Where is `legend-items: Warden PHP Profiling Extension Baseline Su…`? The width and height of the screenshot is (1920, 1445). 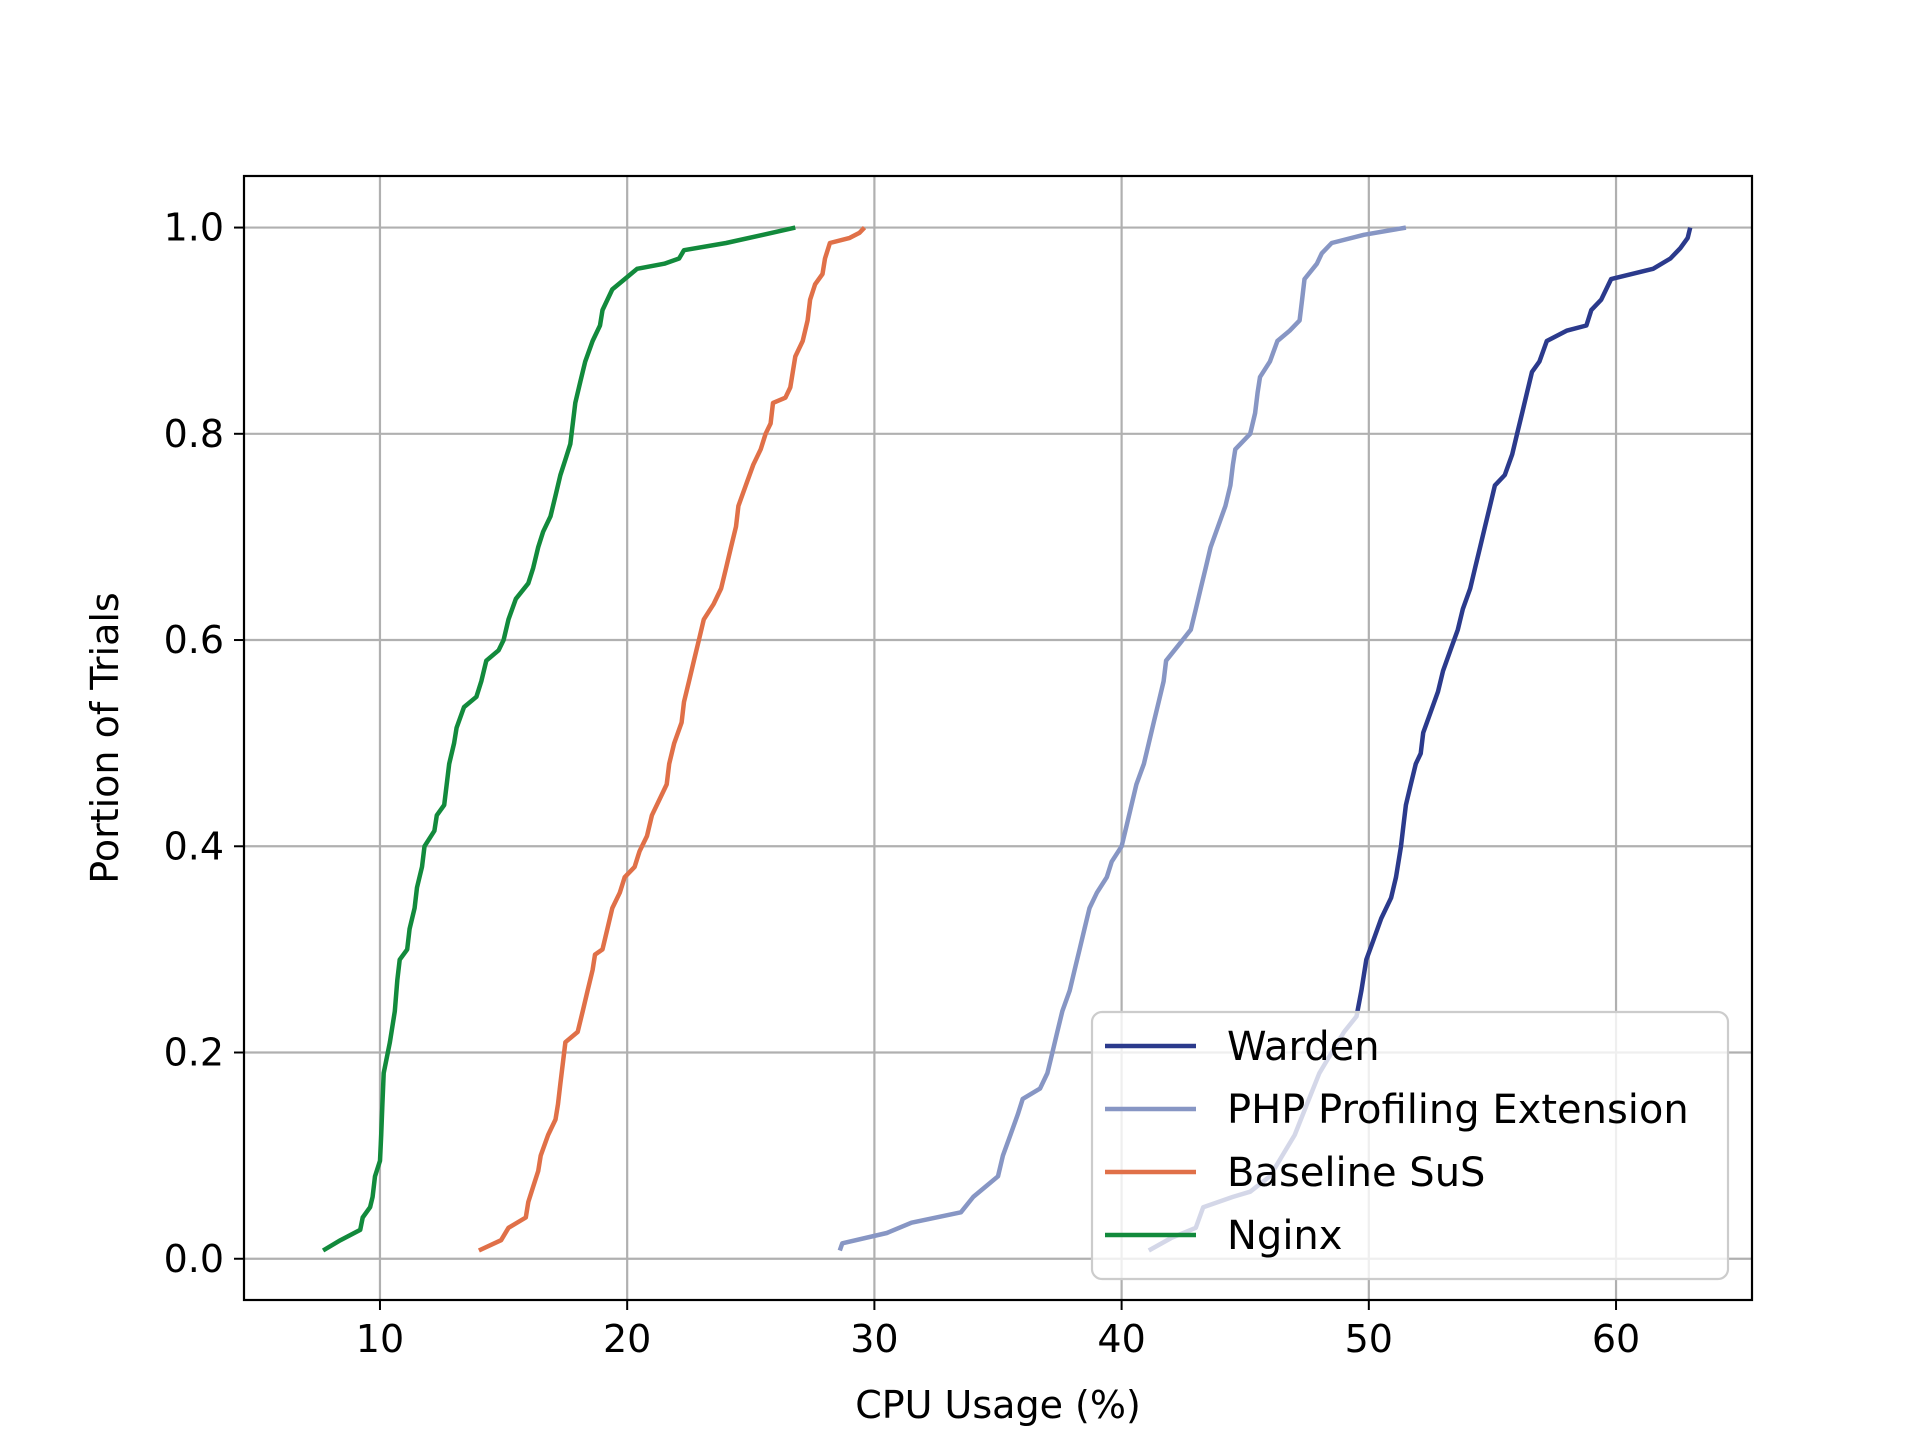
legend-items: Warden PHP Profiling Extension Baseline Su… is located at coordinates (1397, 1141).